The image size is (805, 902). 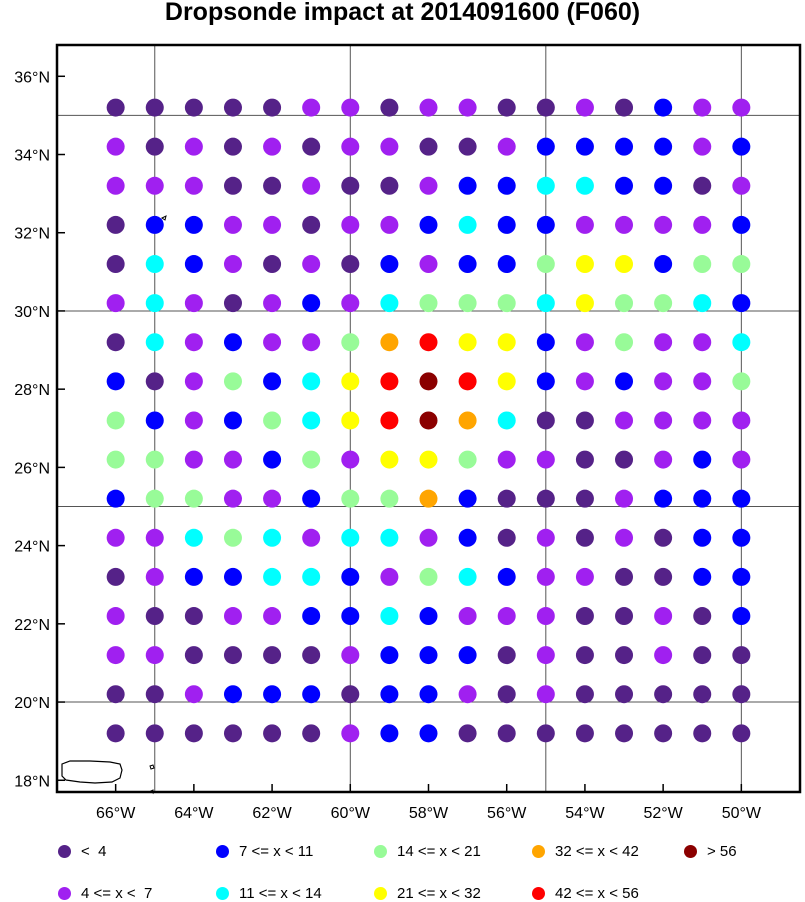 I want to click on legend-item: 7 <= x < 11, so click(x=264, y=851).